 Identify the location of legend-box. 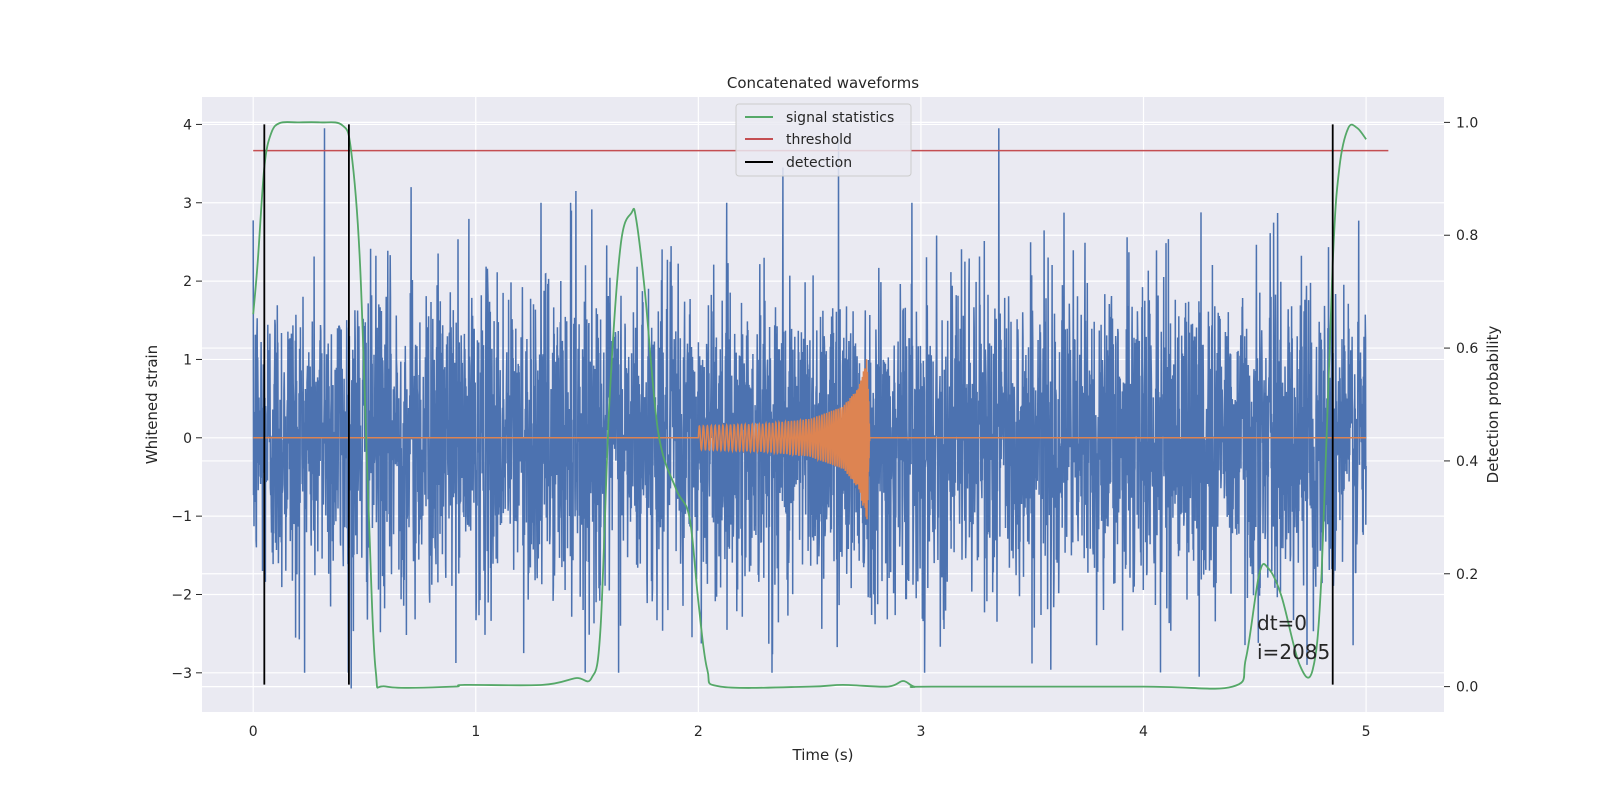
(823, 140).